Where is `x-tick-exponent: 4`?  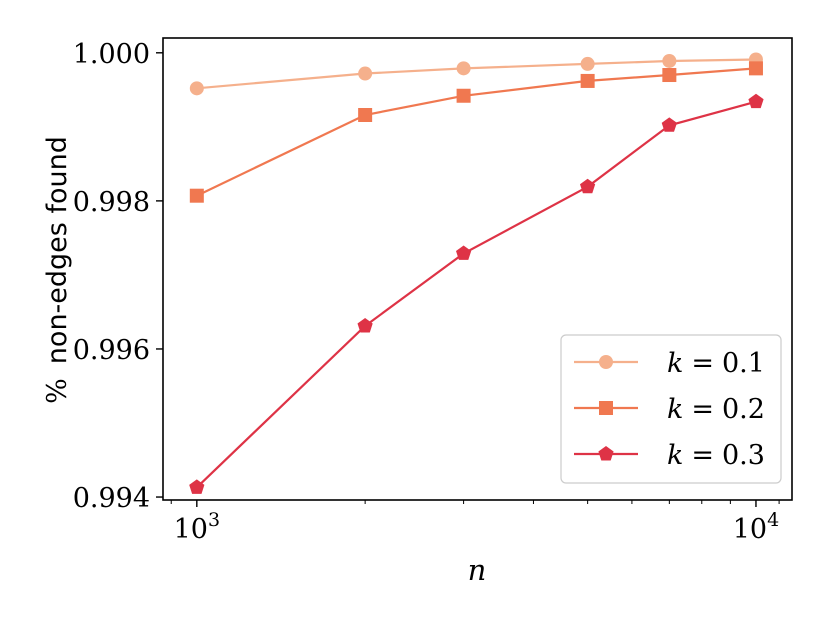 x-tick-exponent: 4 is located at coordinates (773, 520).